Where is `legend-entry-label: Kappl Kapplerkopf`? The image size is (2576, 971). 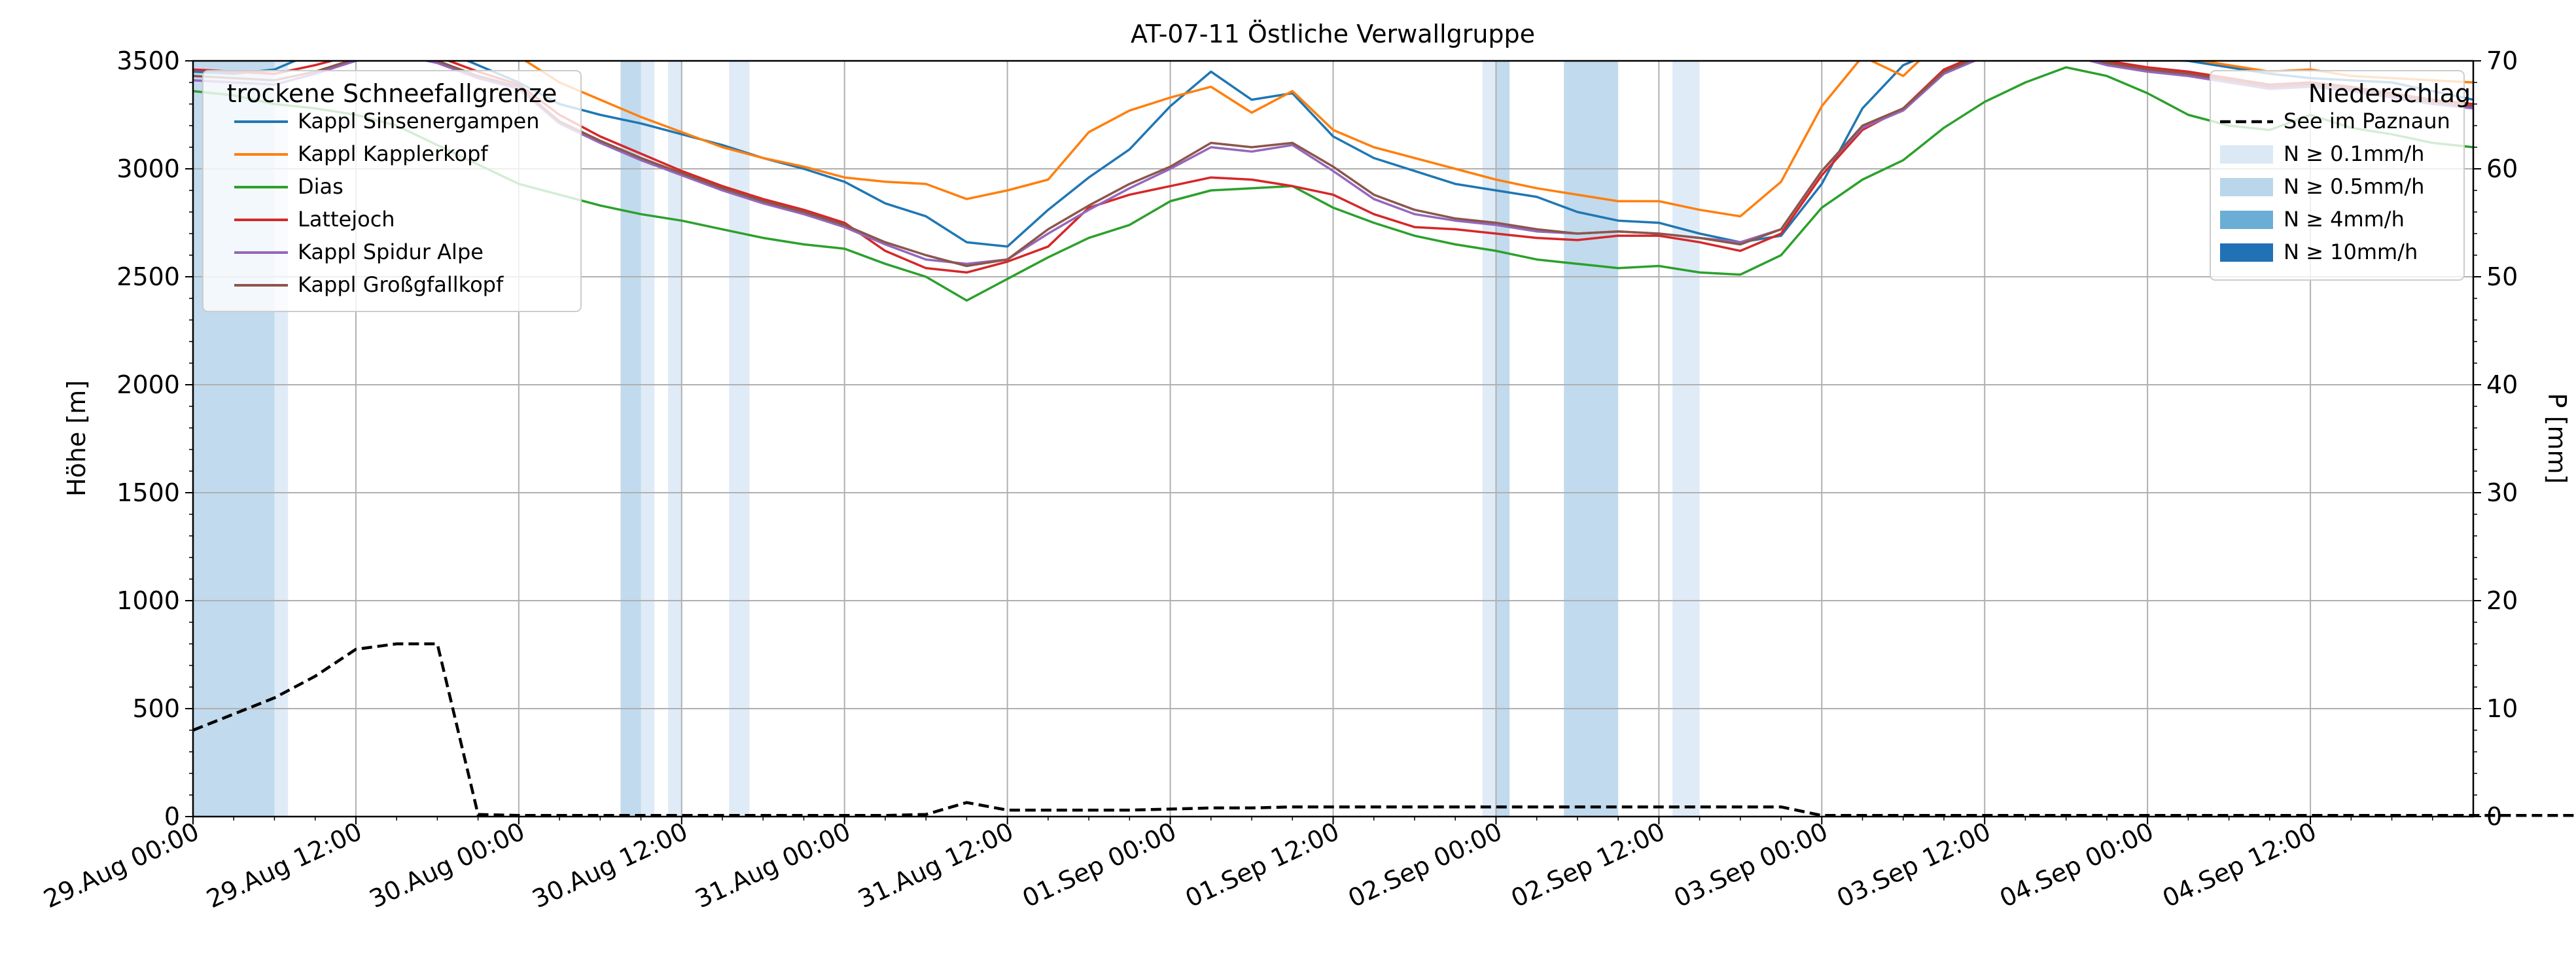
legend-entry-label: Kappl Kapplerkopf is located at coordinates (393, 154).